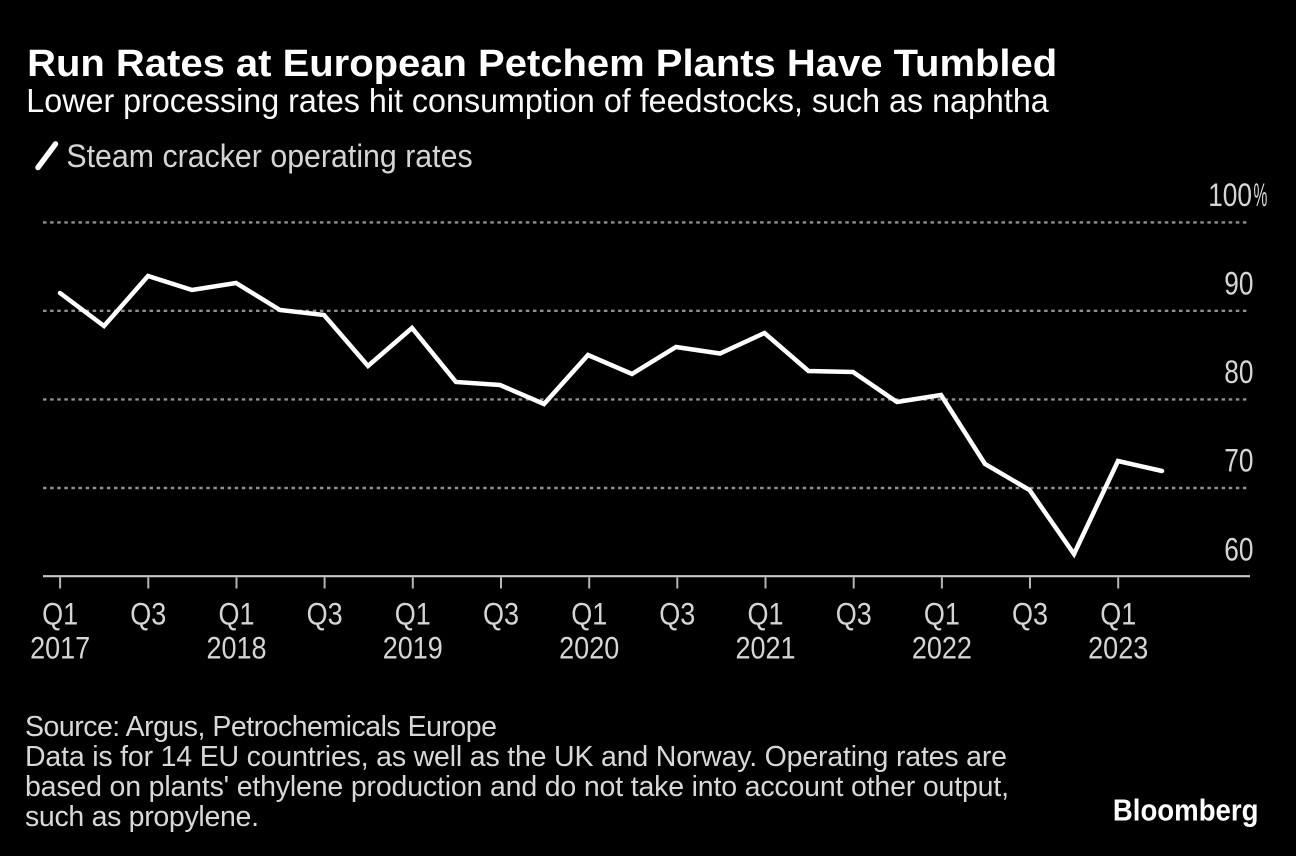  I want to click on svg-text: 100, so click(1230, 196).